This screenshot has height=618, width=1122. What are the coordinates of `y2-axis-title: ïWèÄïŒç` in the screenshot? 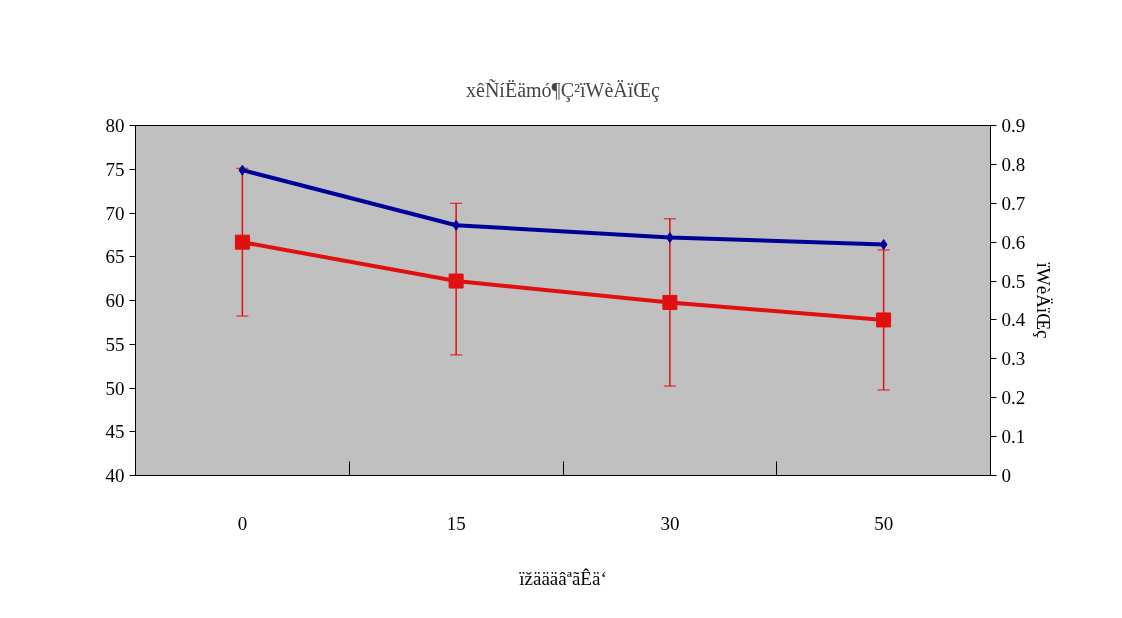 It's located at (1044, 300).